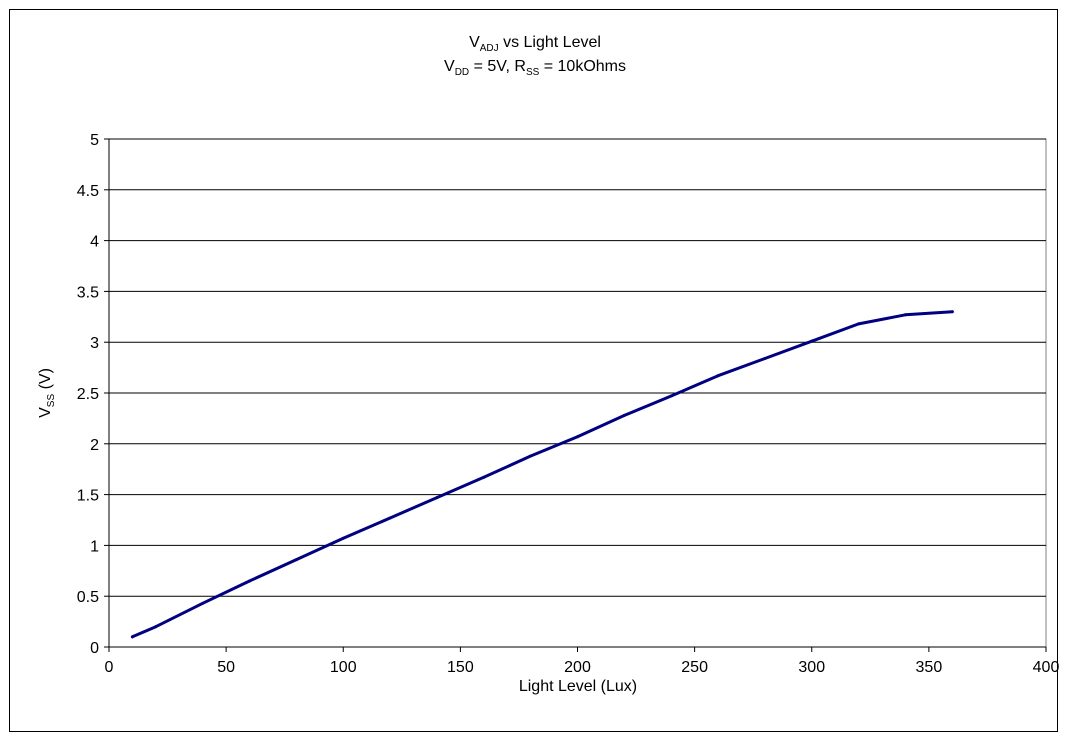 This screenshot has height=742, width=1071. I want to click on y-tick-label: 2, so click(94, 445).